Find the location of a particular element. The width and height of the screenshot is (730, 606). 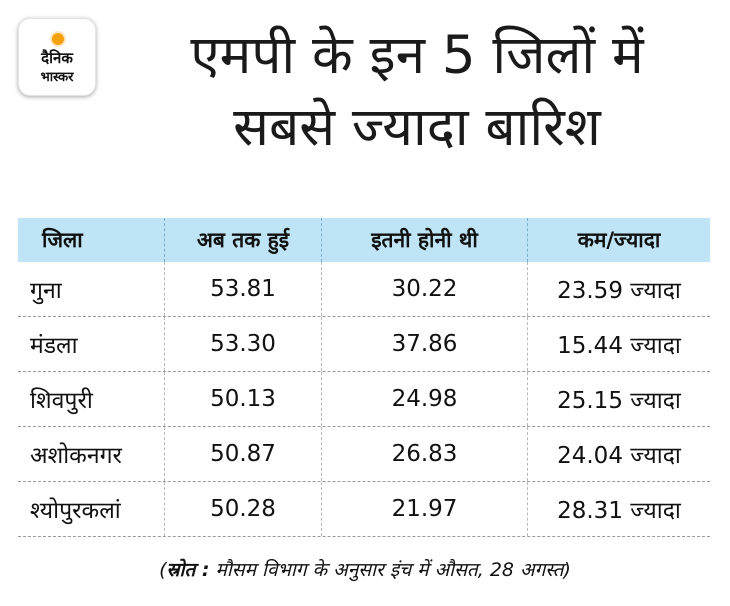

cell-district: अशोकनगर is located at coordinates (76, 456).